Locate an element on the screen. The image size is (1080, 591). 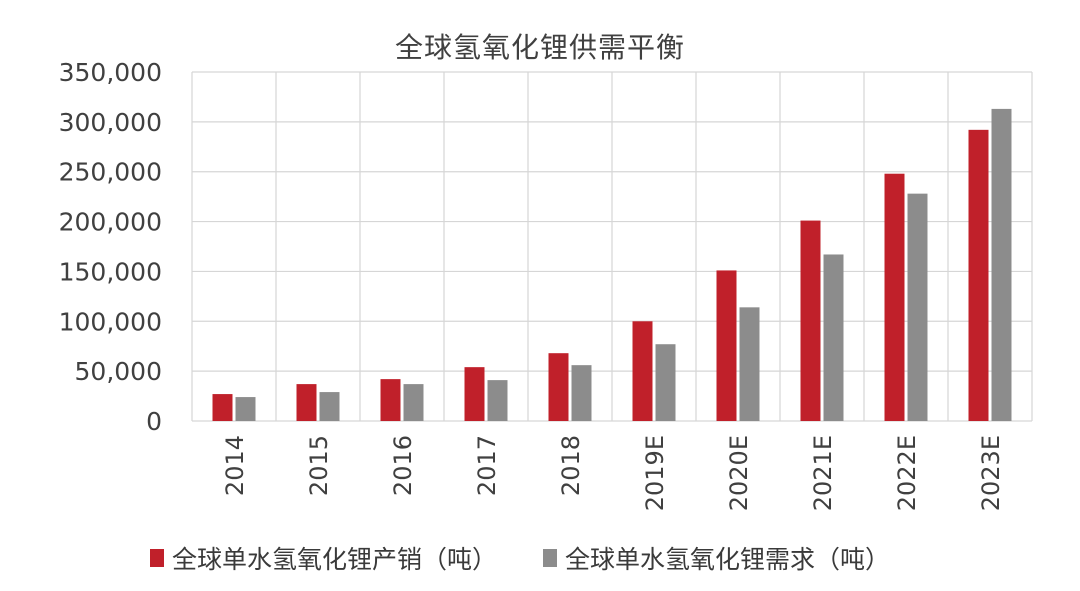
bar-demand-2023E is located at coordinates (1001, 264).